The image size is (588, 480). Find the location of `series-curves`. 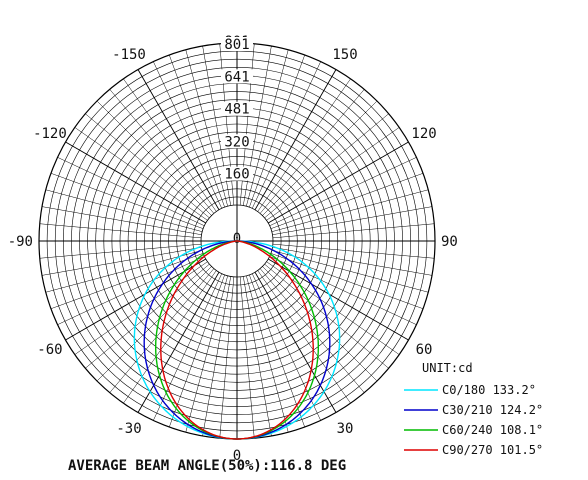

series-curves is located at coordinates (237, 340).